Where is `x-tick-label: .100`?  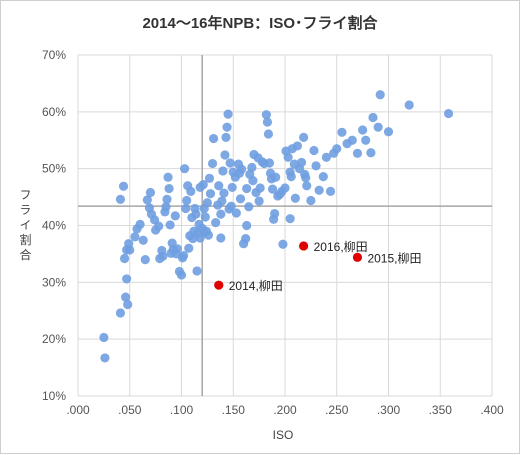
x-tick-label: .100 is located at coordinates (182, 410).